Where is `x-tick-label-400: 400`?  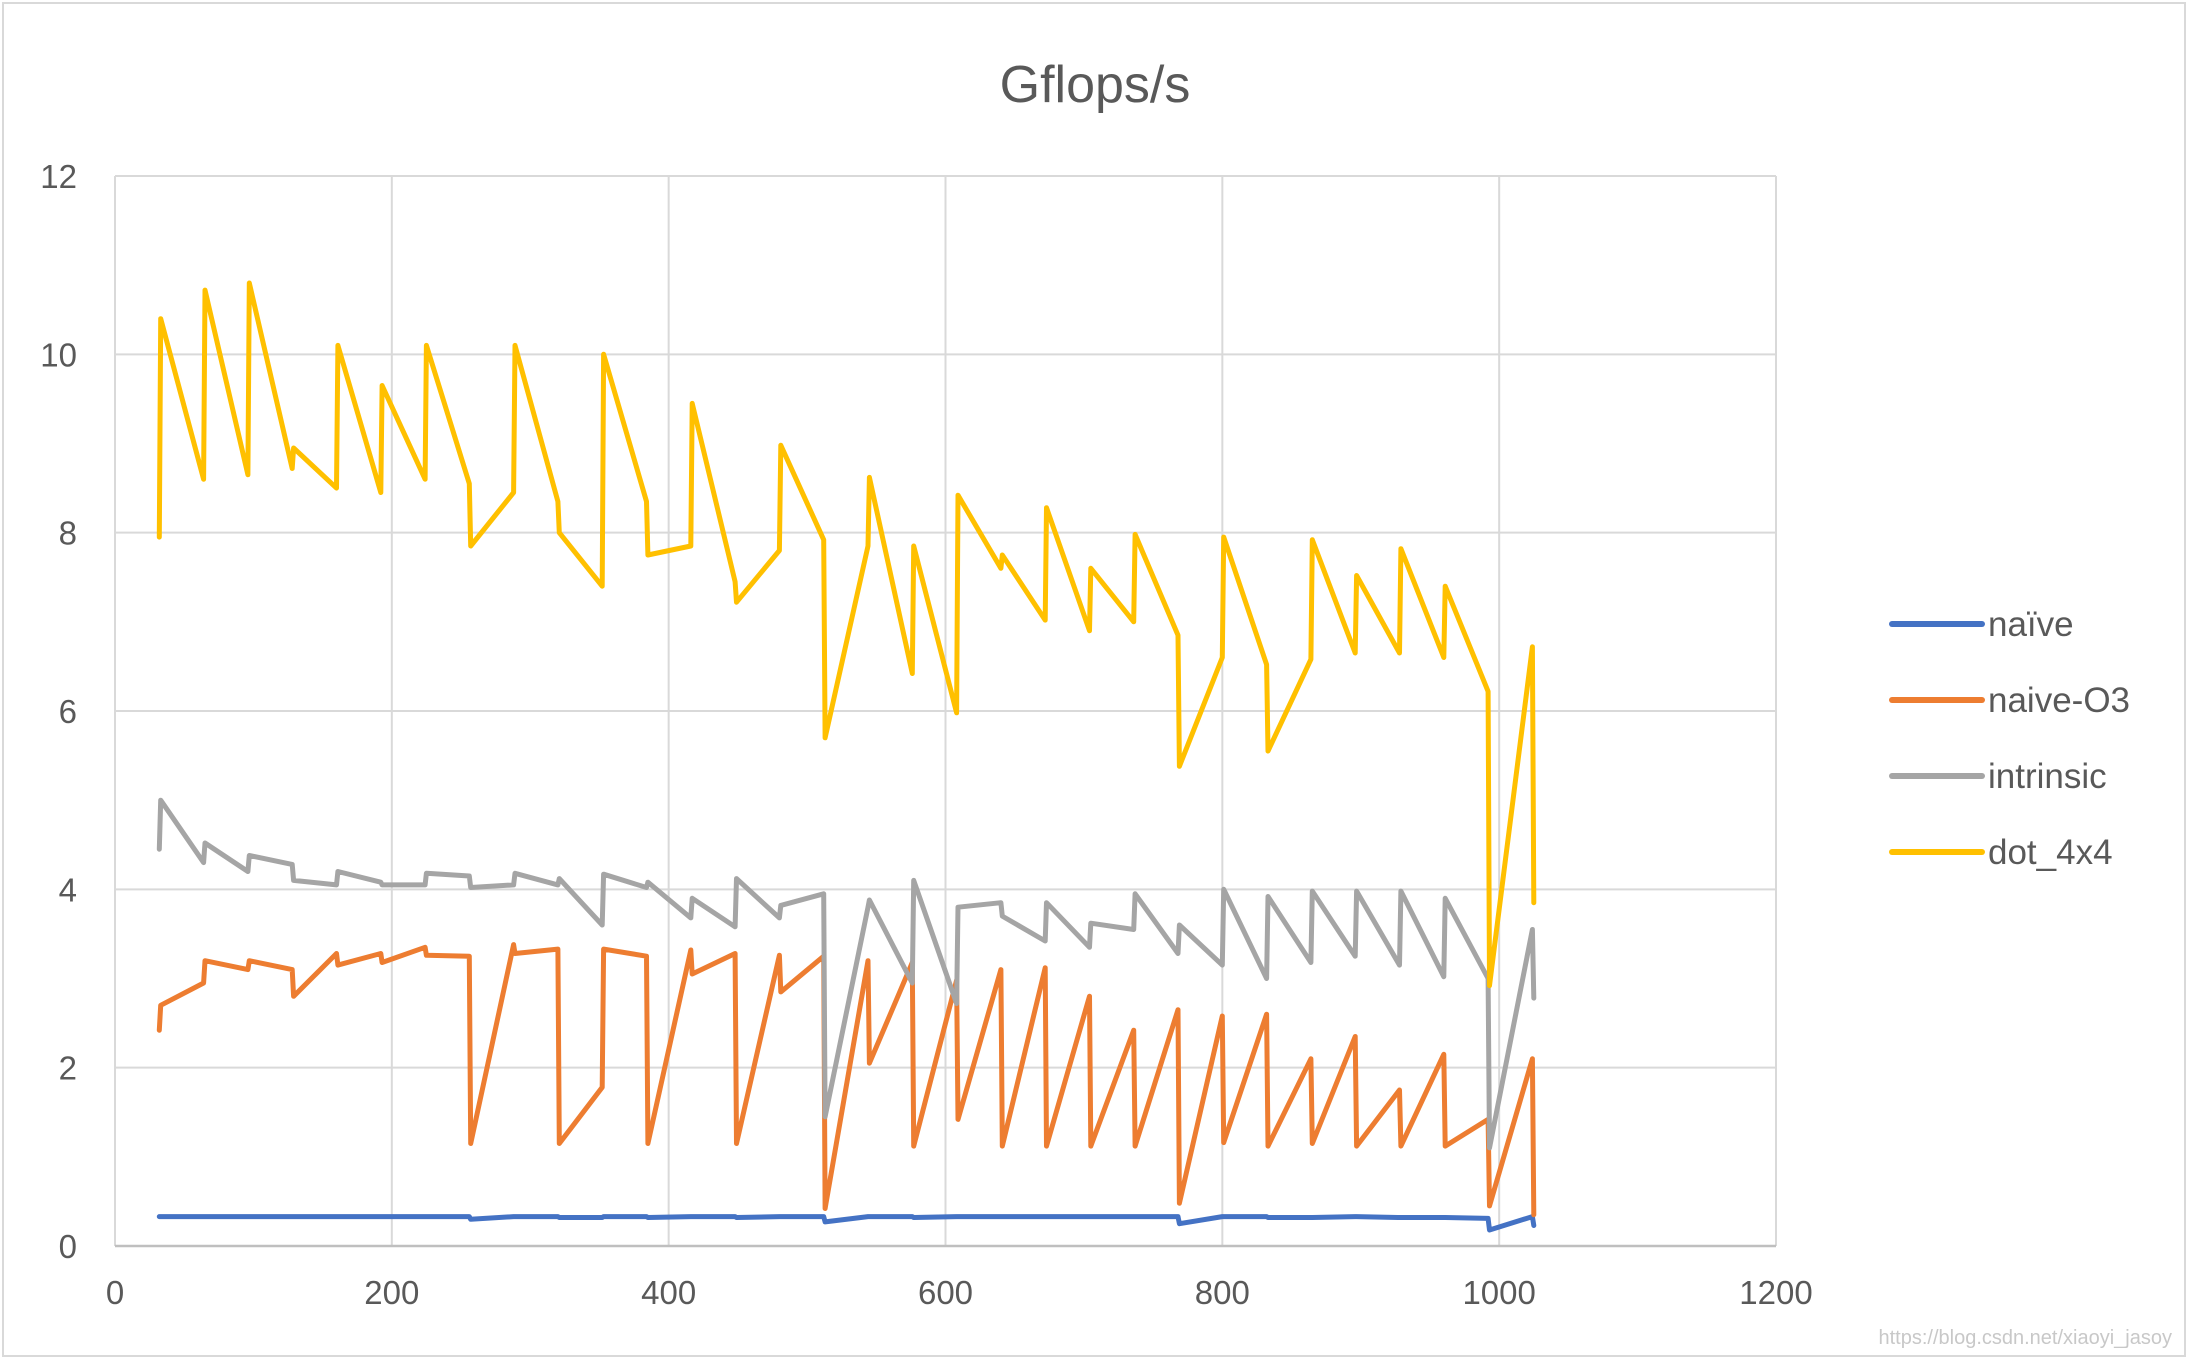
x-tick-label-400: 400 is located at coordinates (668, 1292).